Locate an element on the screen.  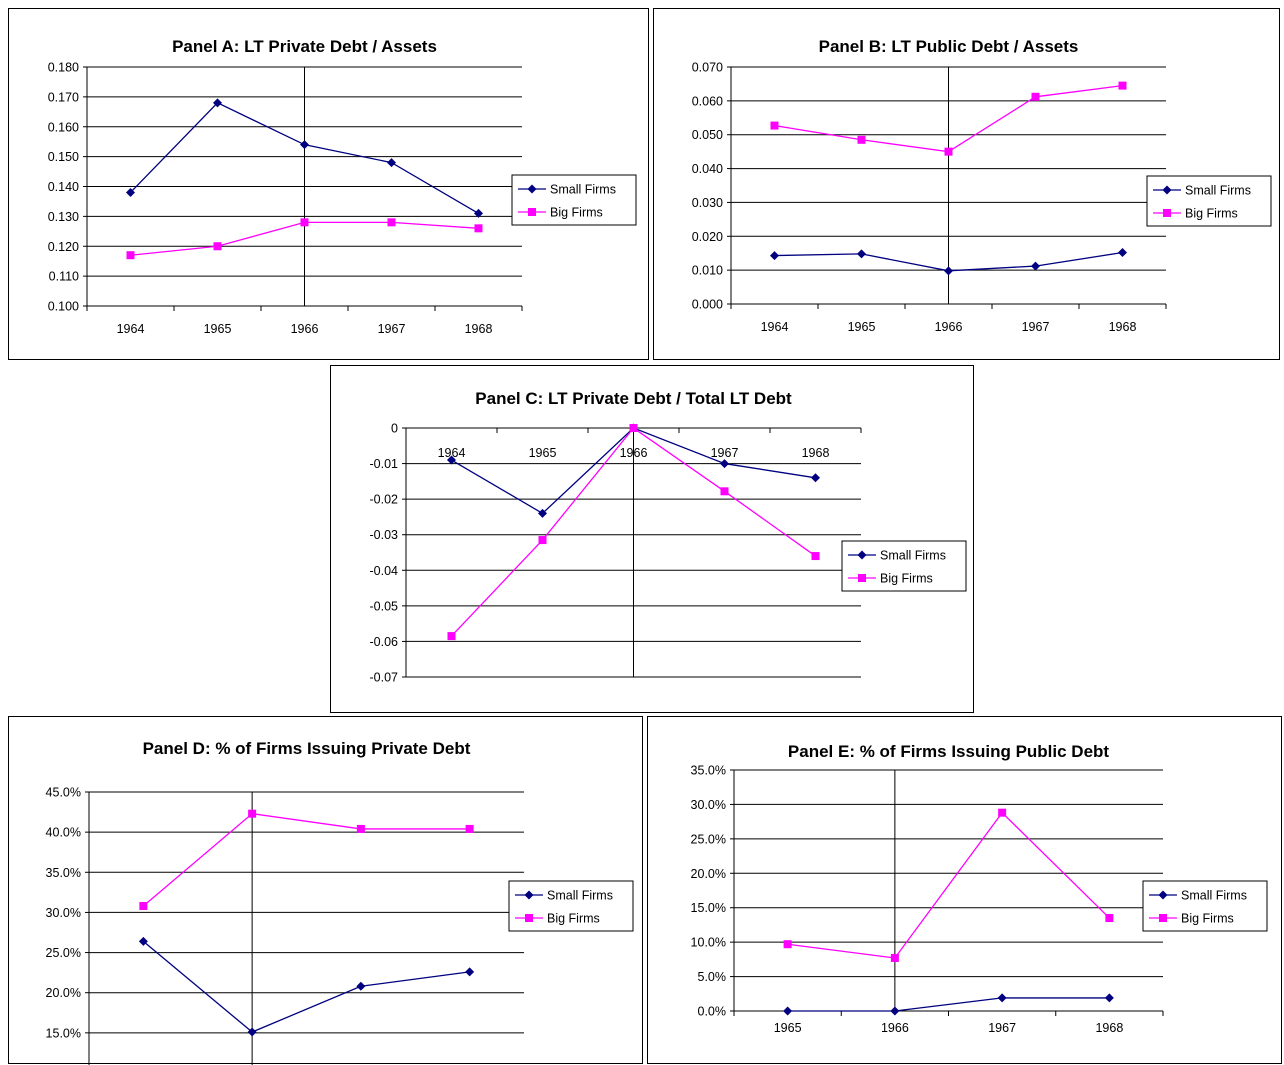
panel-e-legend-label: Small Firms is located at coordinates (1214, 896).